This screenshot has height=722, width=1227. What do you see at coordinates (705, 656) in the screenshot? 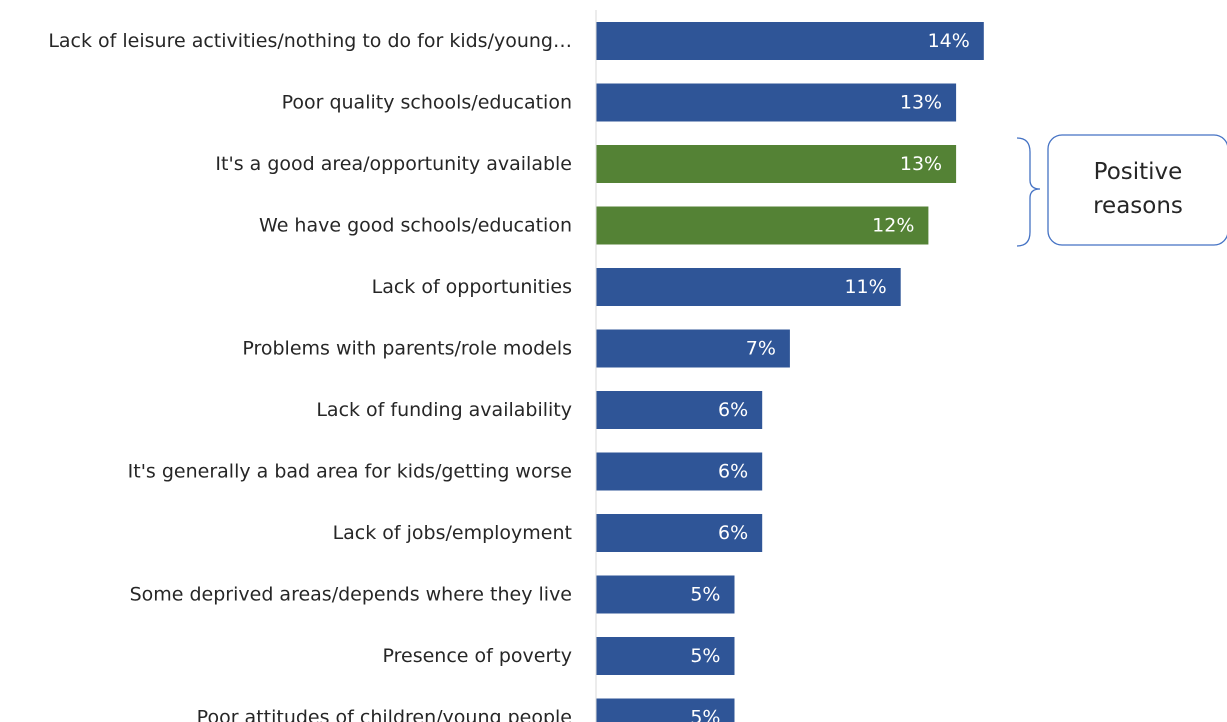
I see `data-label-10: 5%` at bounding box center [705, 656].